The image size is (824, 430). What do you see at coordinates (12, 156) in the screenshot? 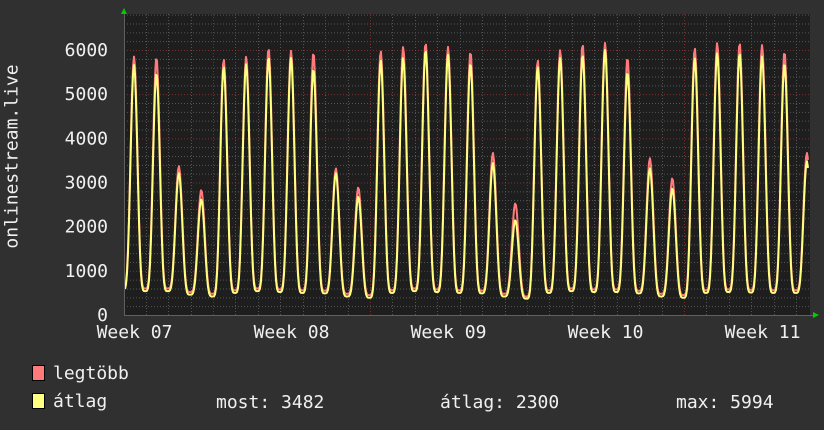
I see `y-axis-label: onlinestream.live` at bounding box center [12, 156].